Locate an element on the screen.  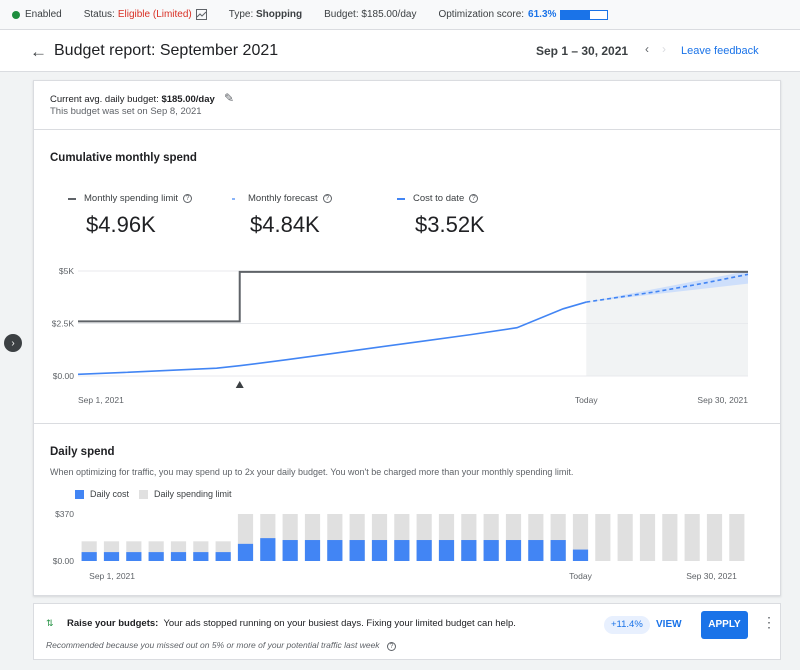
legend-daily-limit: Daily spending limit is located at coordinates (185, 494).